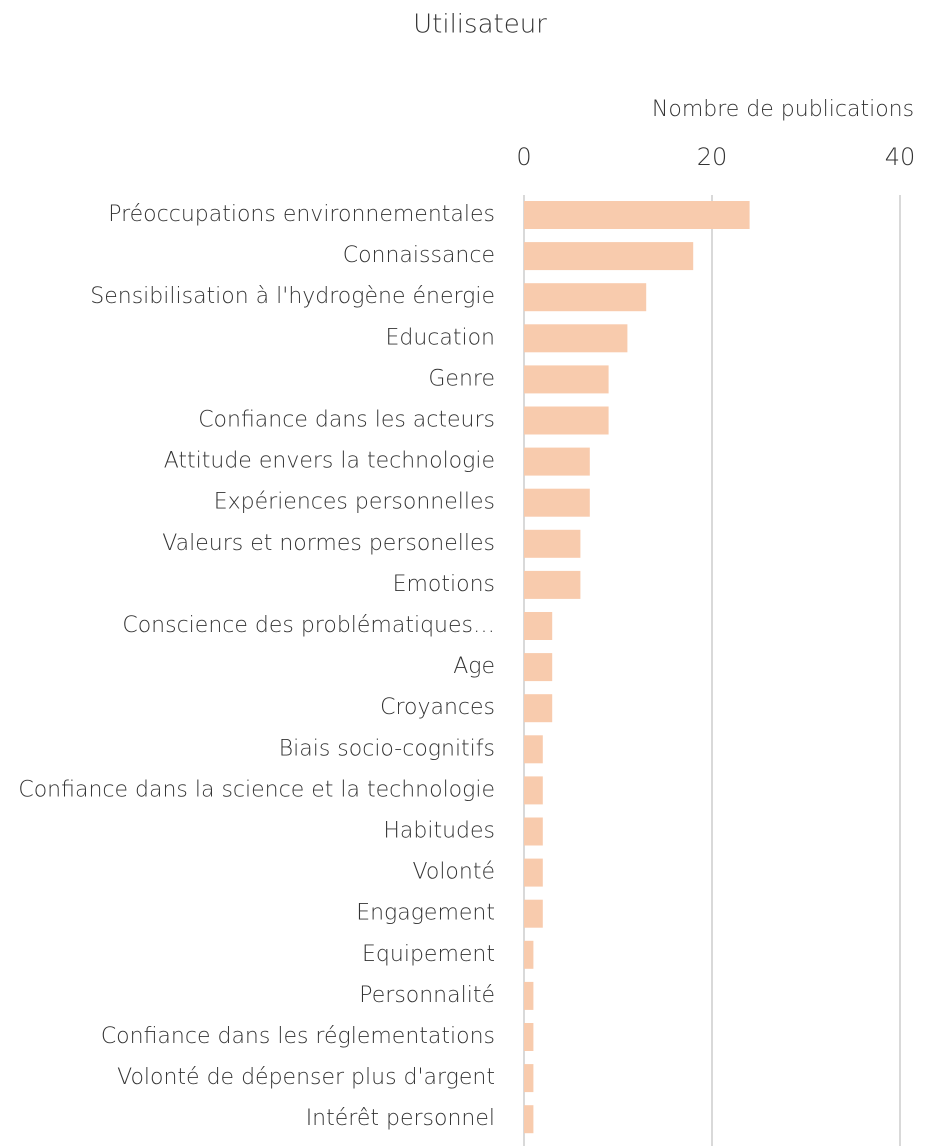  What do you see at coordinates (292, 296) in the screenshot?
I see `y-tick-label: Sensibilisation à l'hydrogène énergie` at bounding box center [292, 296].